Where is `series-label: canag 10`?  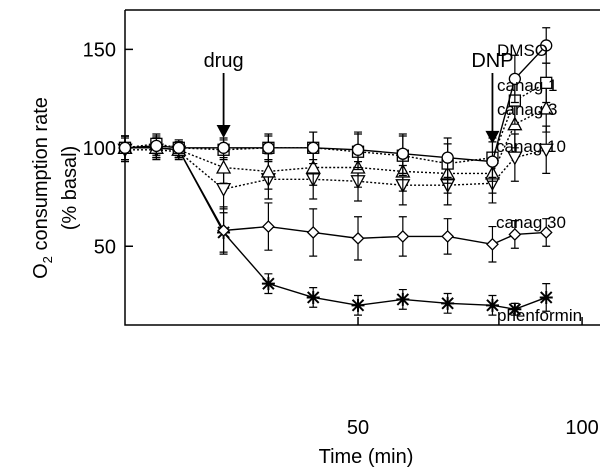 series-label: canag 10 is located at coordinates (531, 146).